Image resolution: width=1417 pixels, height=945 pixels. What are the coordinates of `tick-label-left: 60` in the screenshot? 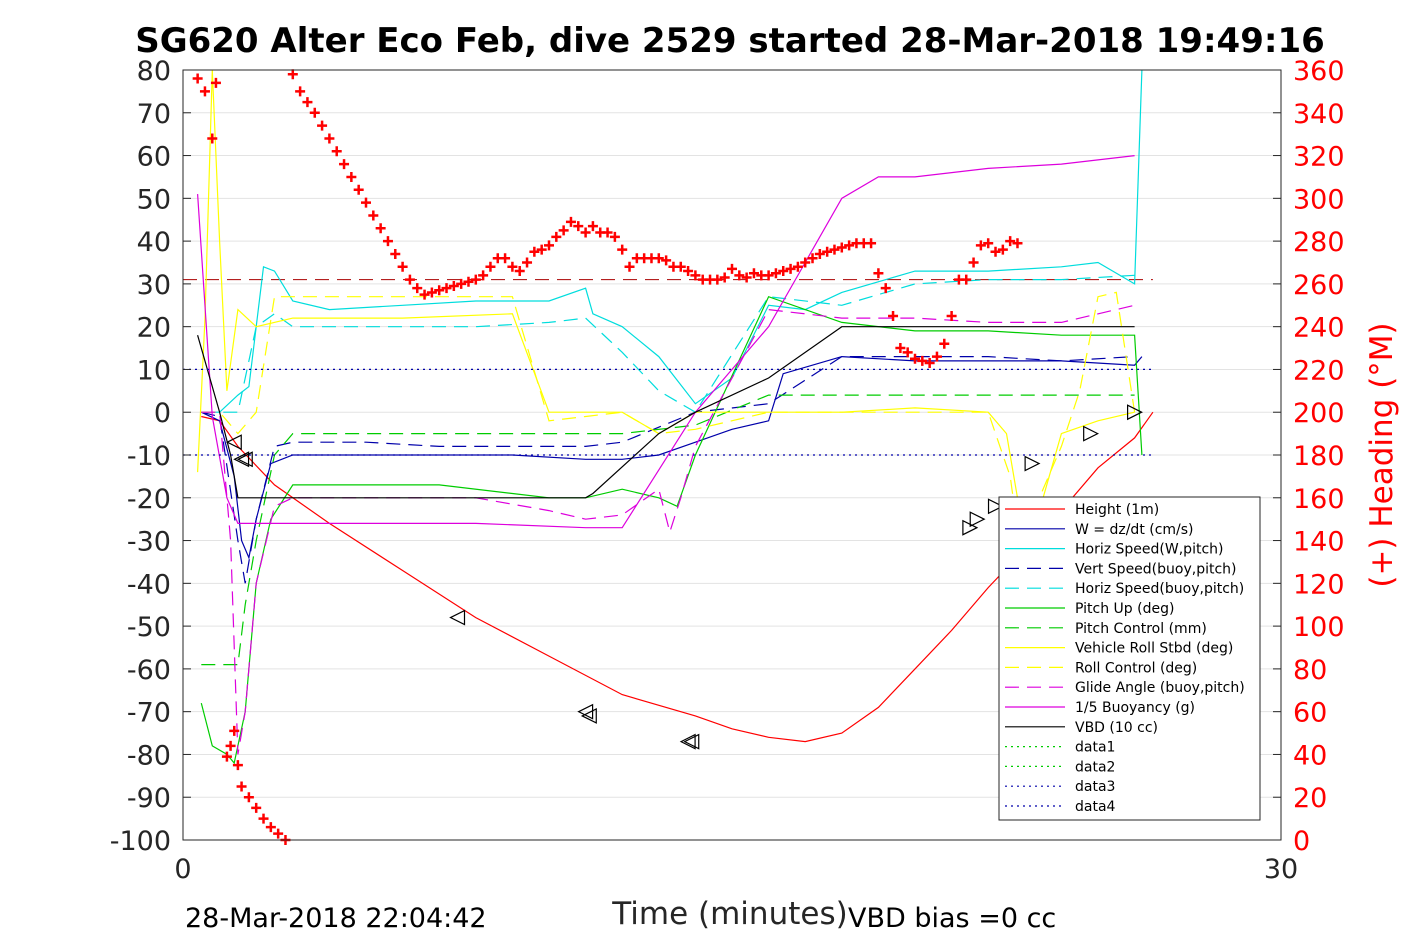 It's located at (154, 157).